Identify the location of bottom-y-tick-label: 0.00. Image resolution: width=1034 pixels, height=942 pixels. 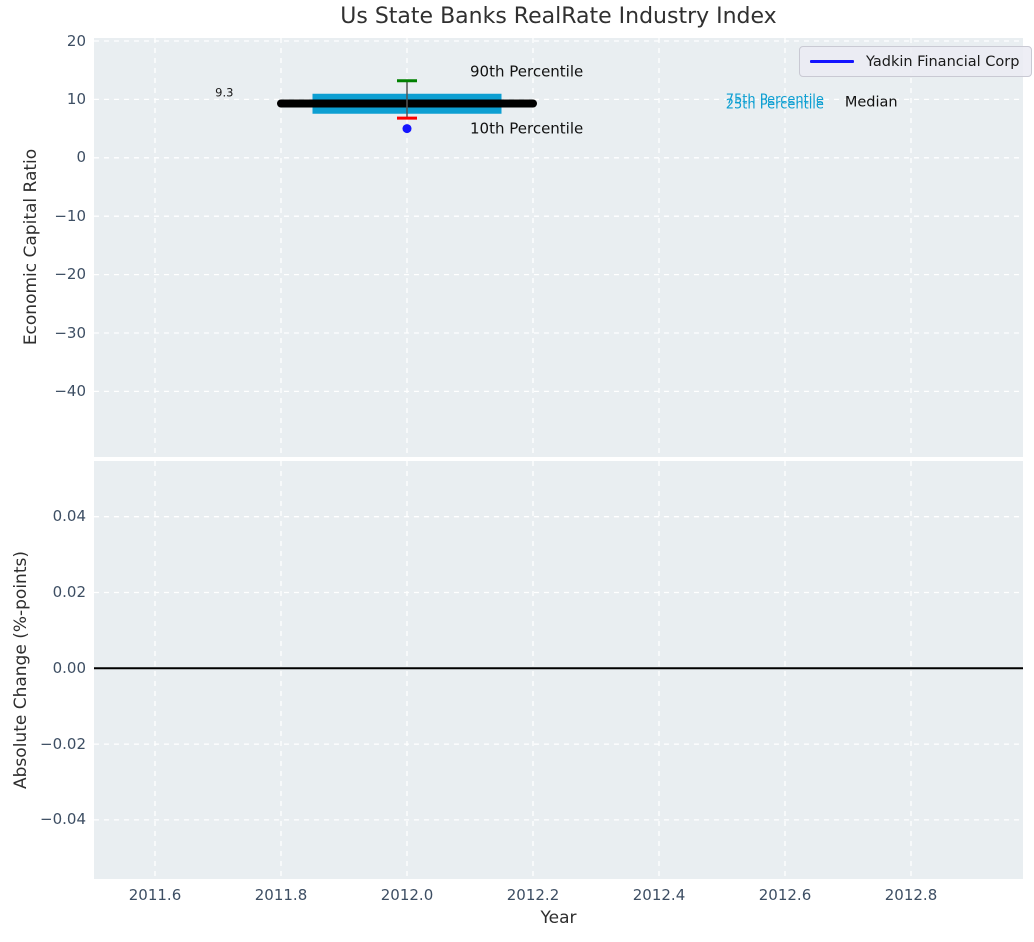
(69, 667).